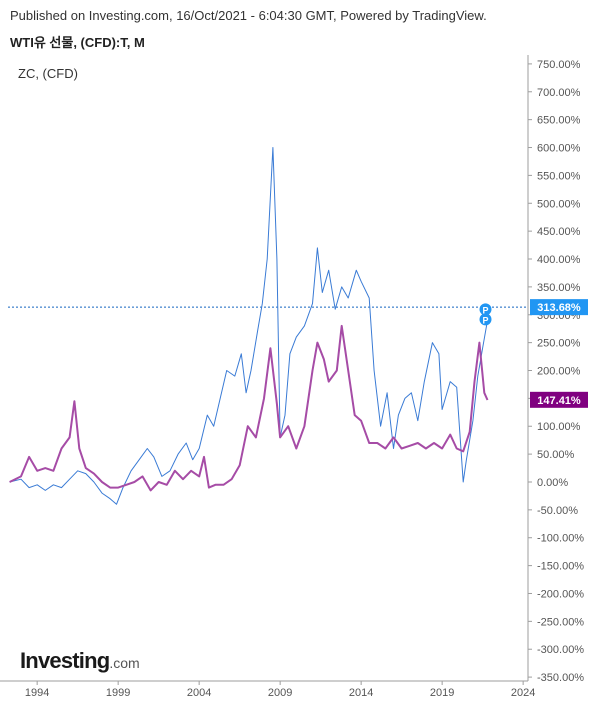  What do you see at coordinates (559, 427) in the screenshot?
I see `y-tick-label: 100.00%` at bounding box center [559, 427].